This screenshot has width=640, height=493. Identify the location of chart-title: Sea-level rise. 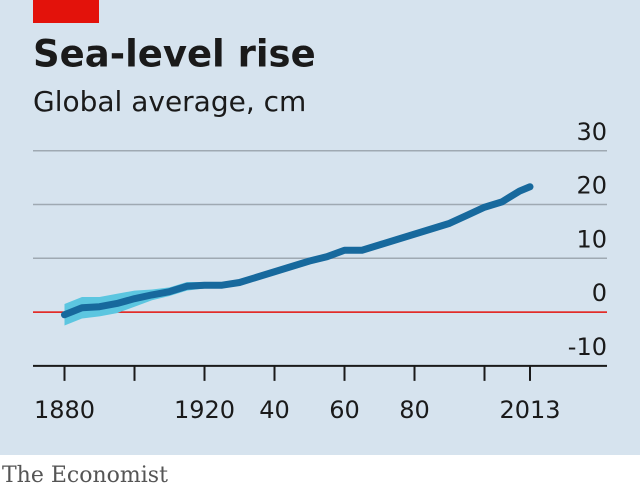
(174, 54).